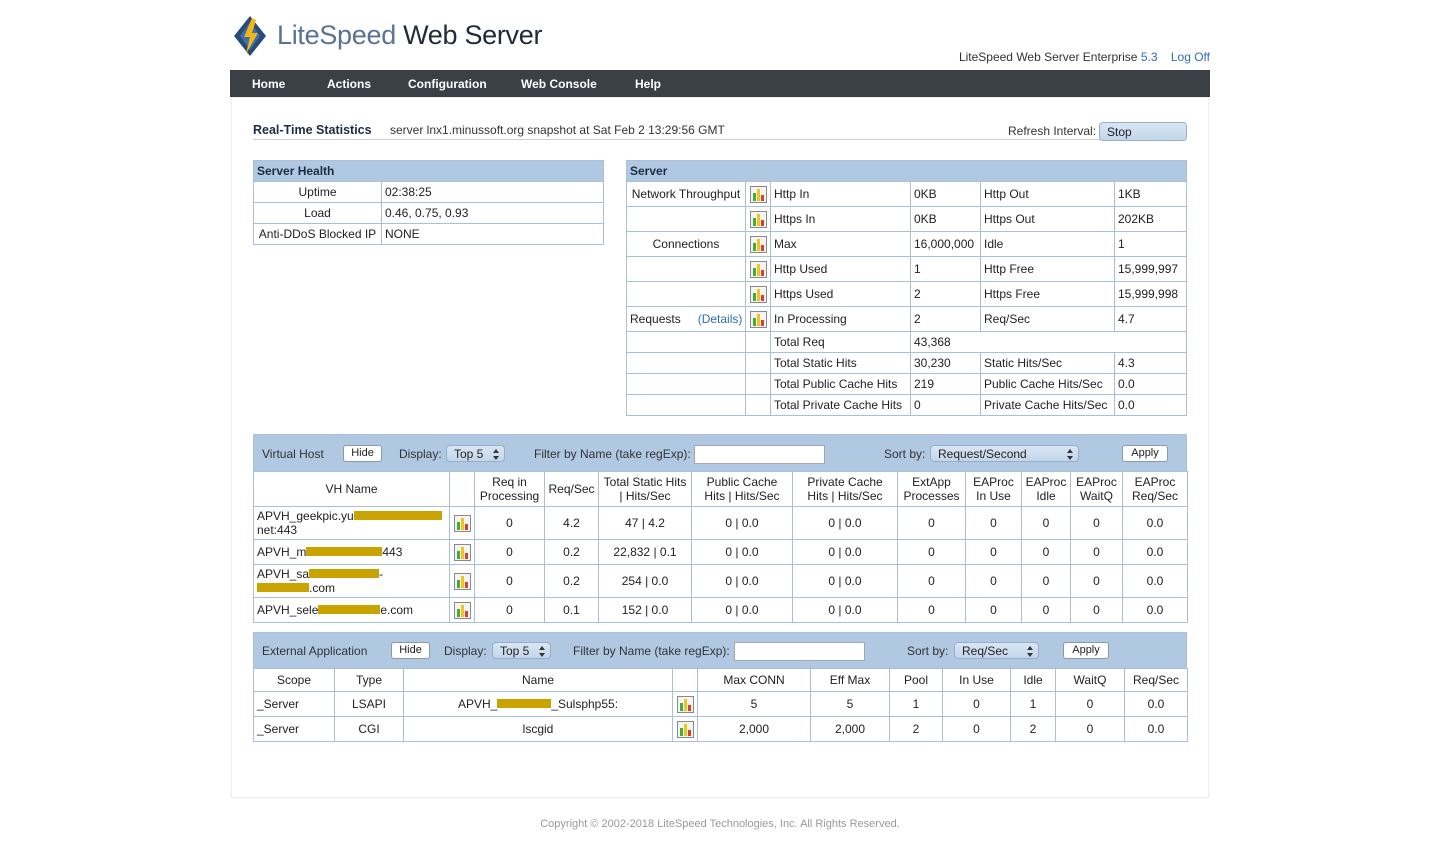 This screenshot has height=856, width=1440. I want to click on field: Http Out, so click(1047, 194).